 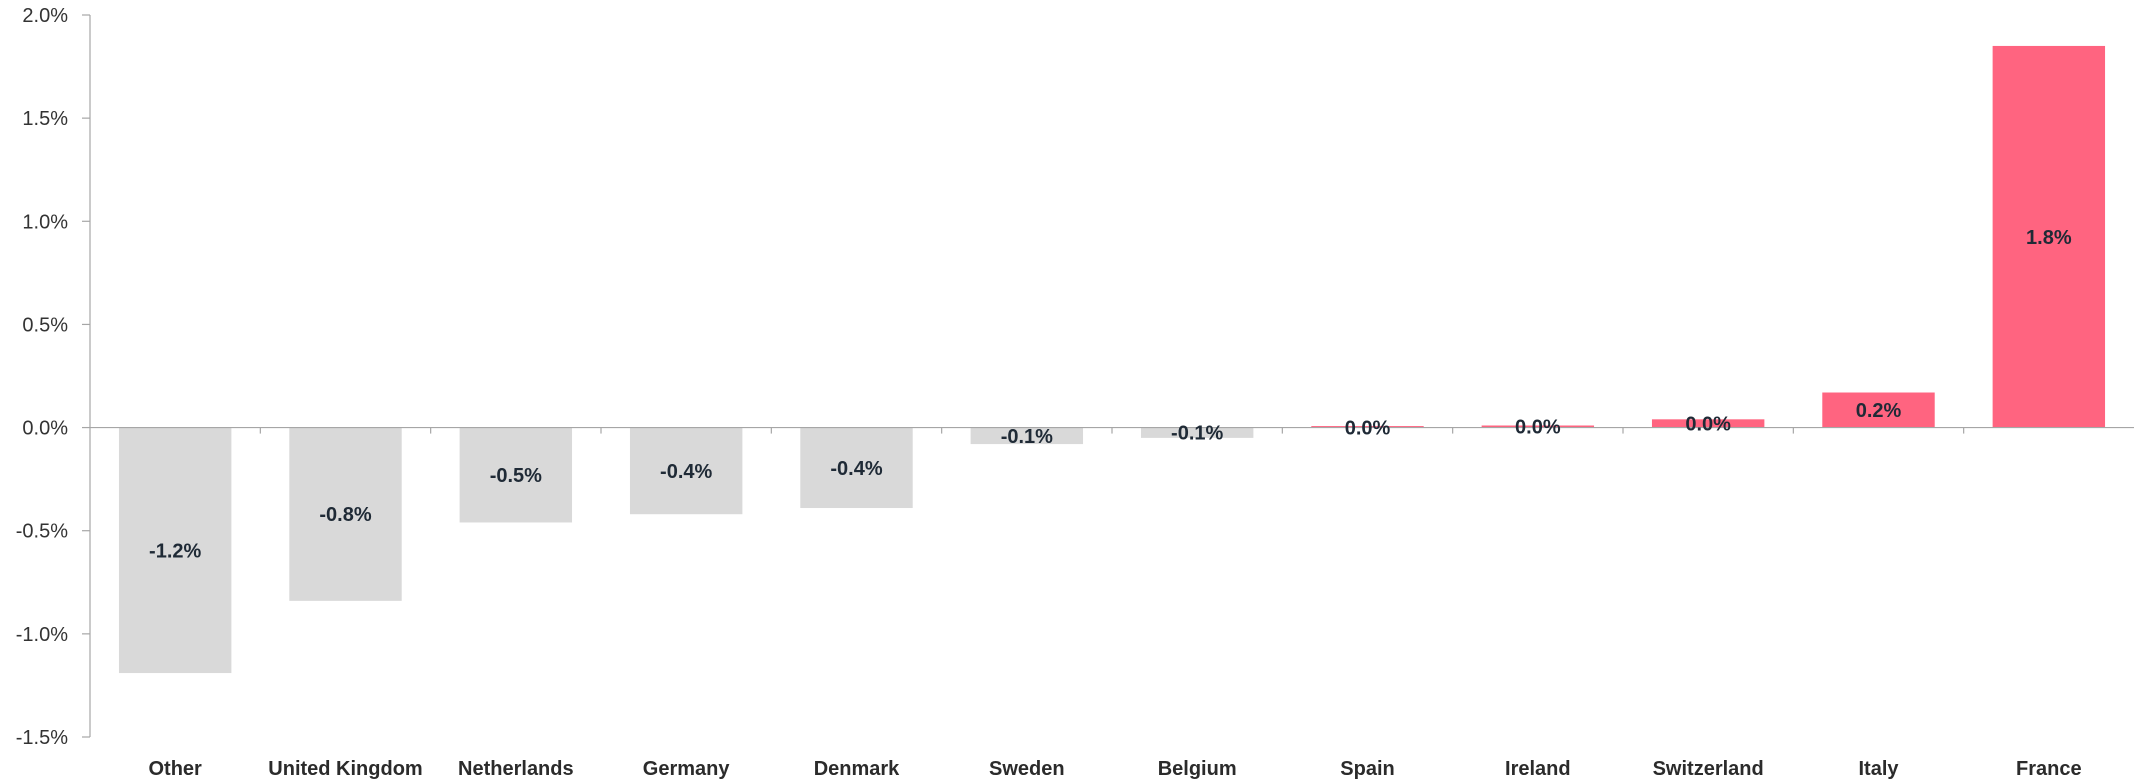 I want to click on bar-netherlands, so click(x=516, y=475).